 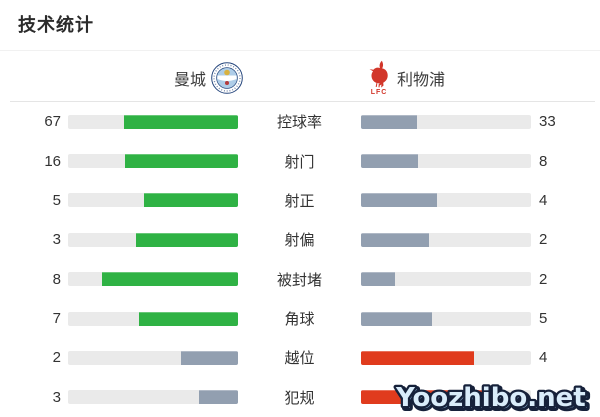 I want to click on stat-label: 越位, so click(x=299, y=359).